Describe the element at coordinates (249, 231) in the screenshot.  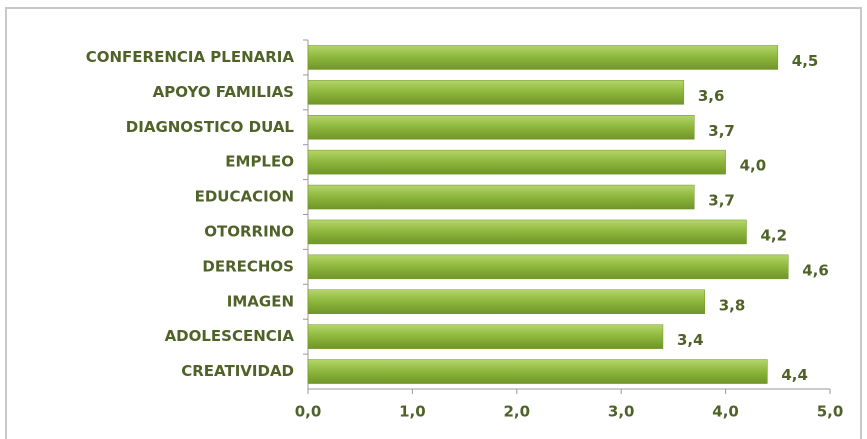
I see `y-tick-label: OTORRINO` at that location.